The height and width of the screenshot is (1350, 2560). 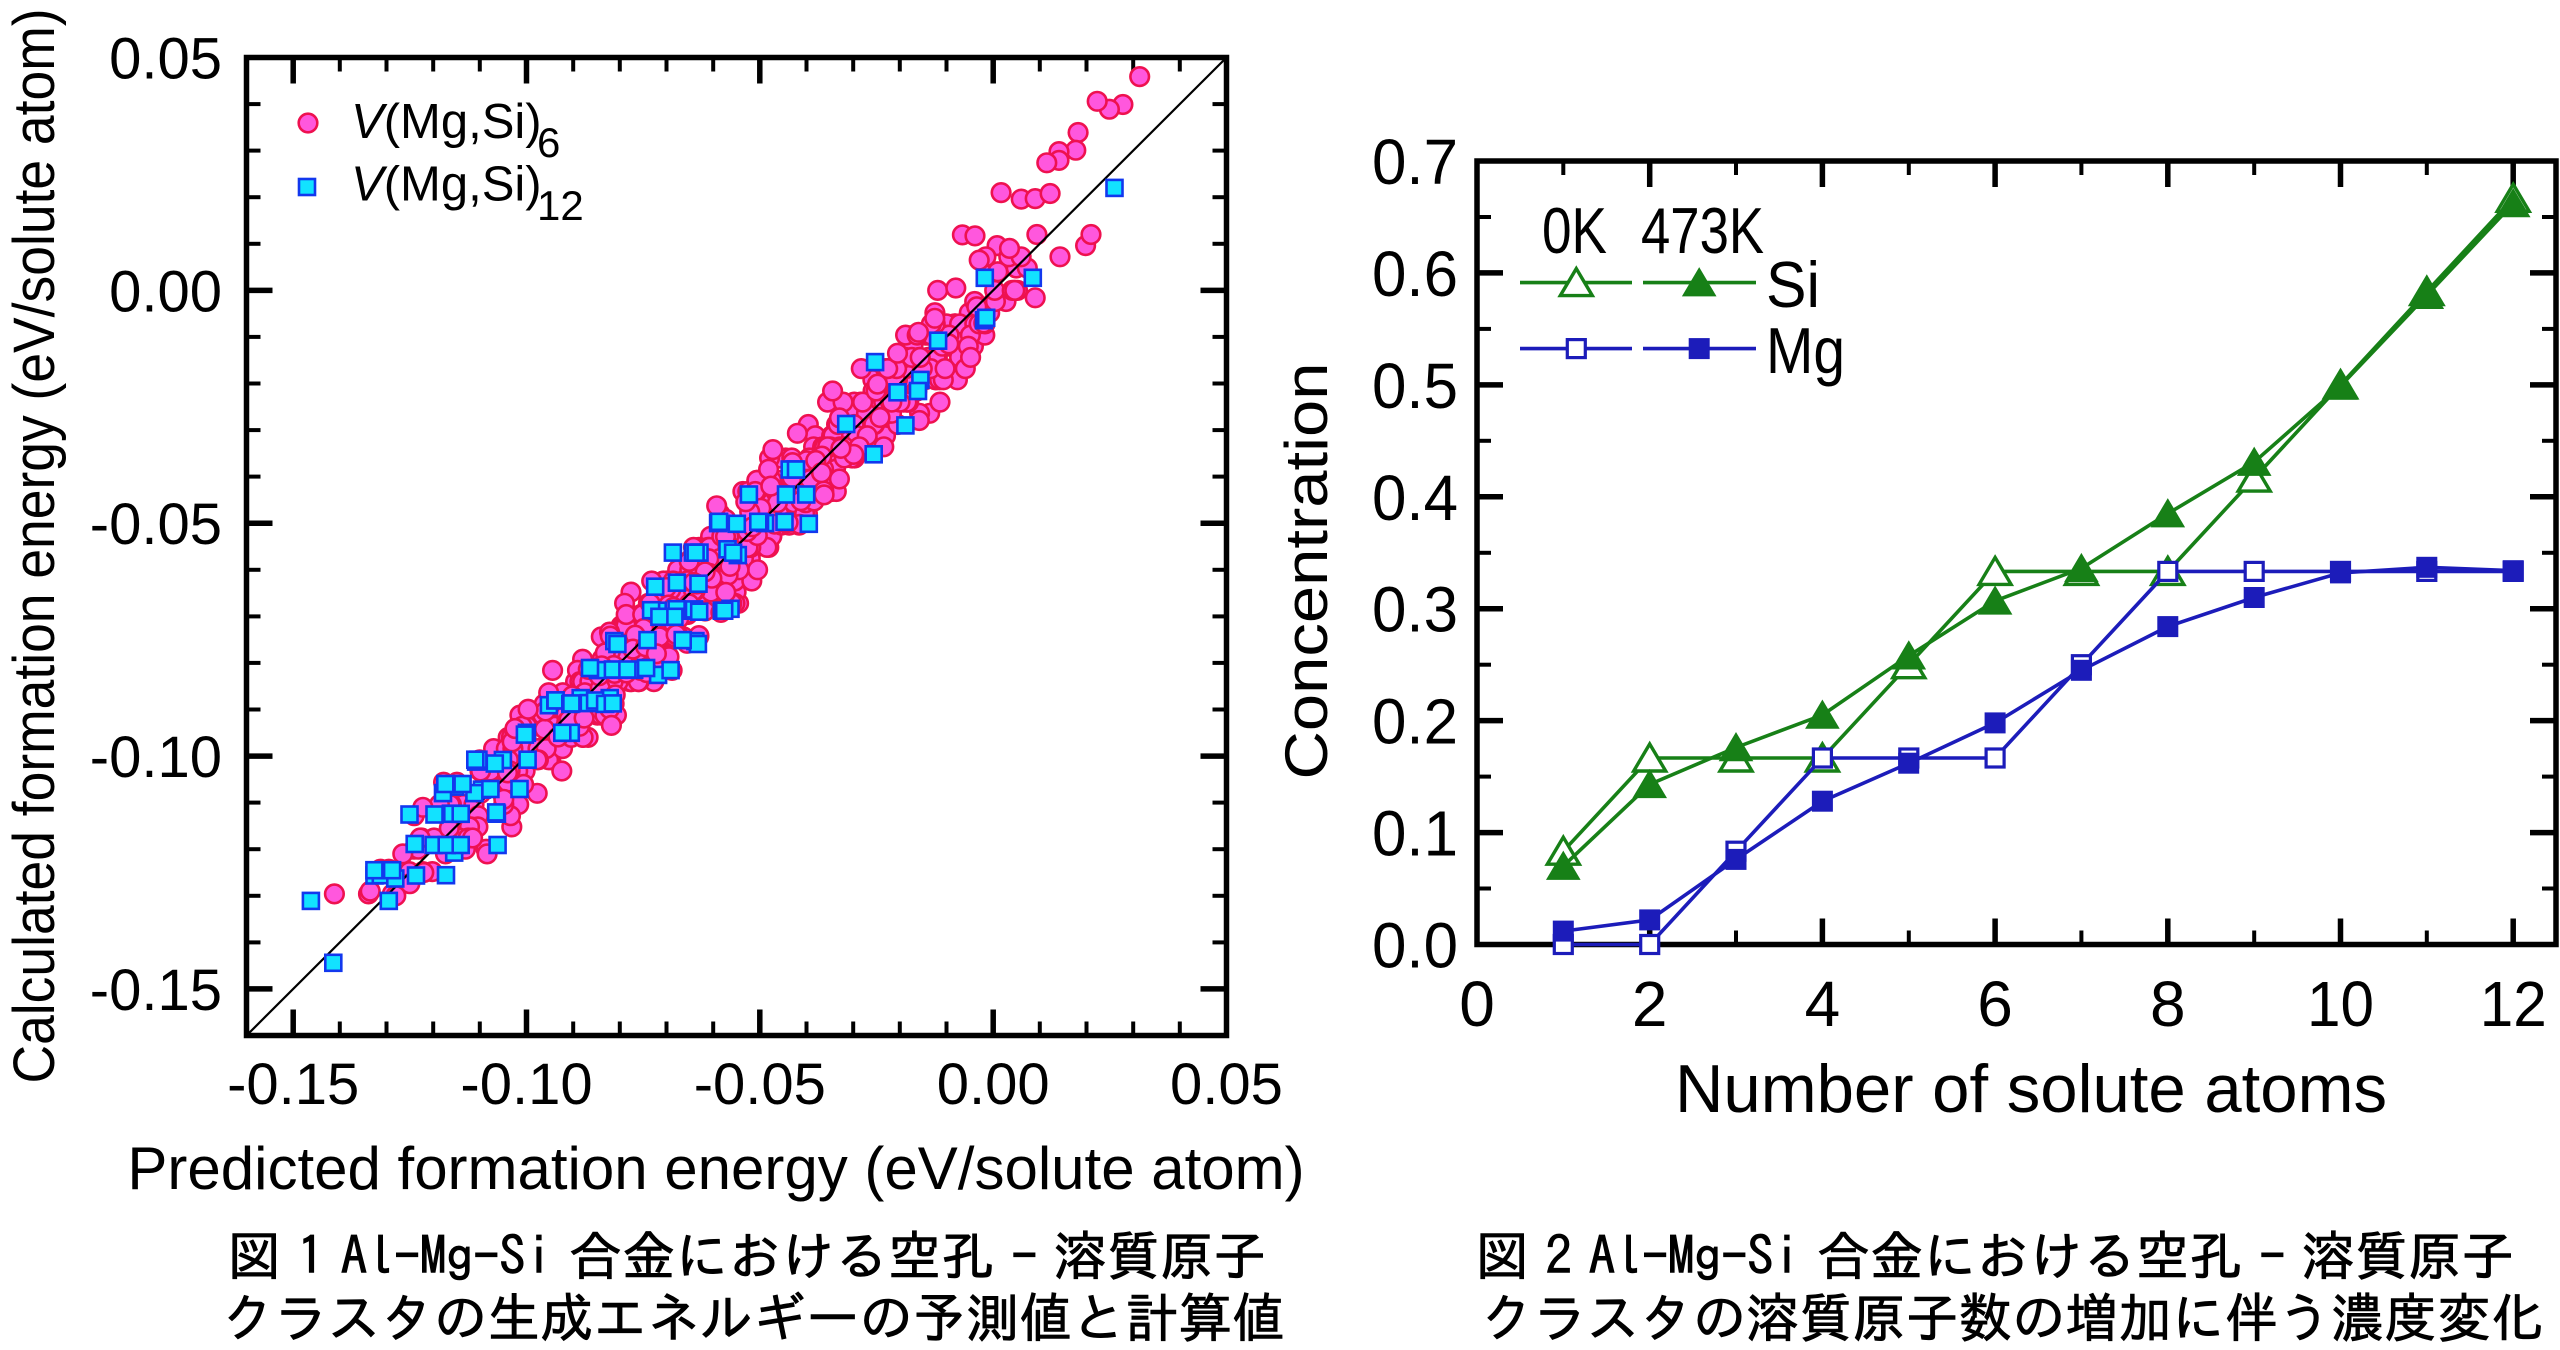 What do you see at coordinates (1793, 284) in the screenshot?
I see `svg-text: Si` at bounding box center [1793, 284].